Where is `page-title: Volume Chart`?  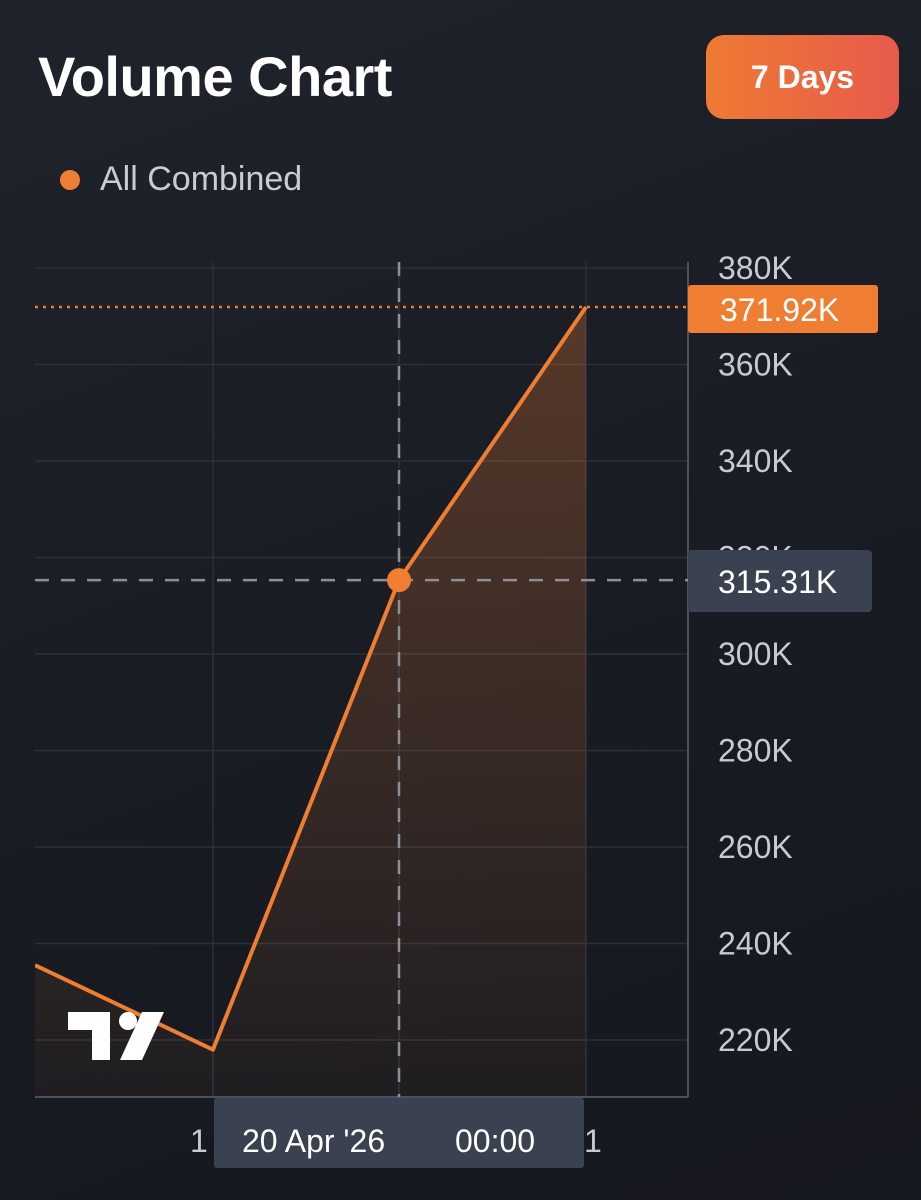
page-title: Volume Chart is located at coordinates (215, 76).